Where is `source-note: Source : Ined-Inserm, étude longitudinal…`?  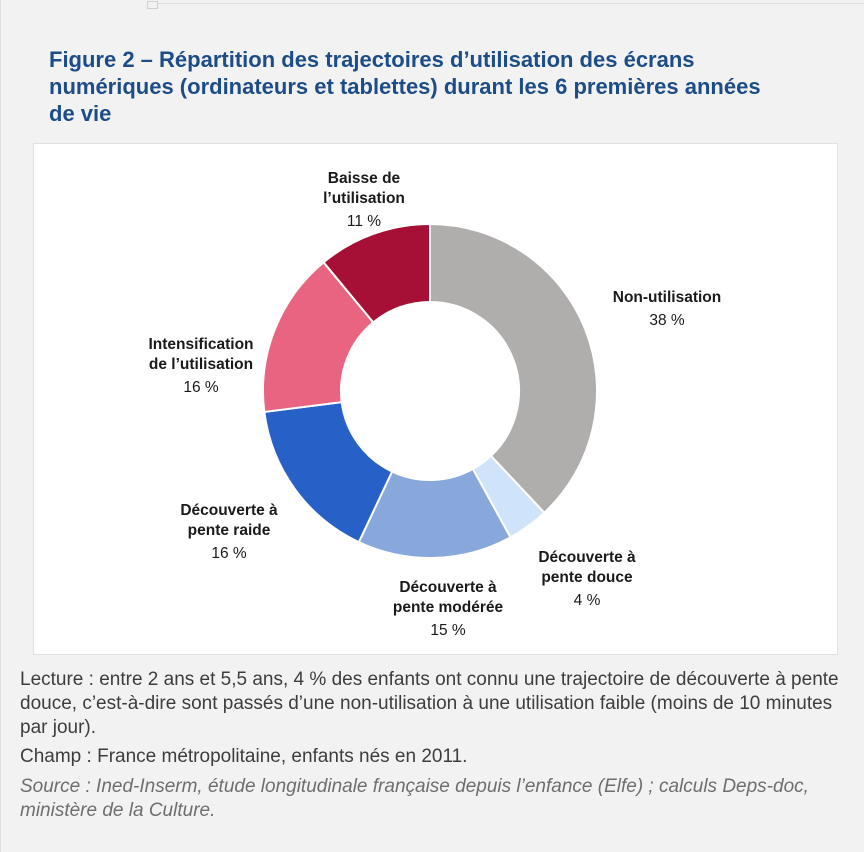 source-note: Source : Ined-Inserm, étude longitudinal… is located at coordinates (414, 798).